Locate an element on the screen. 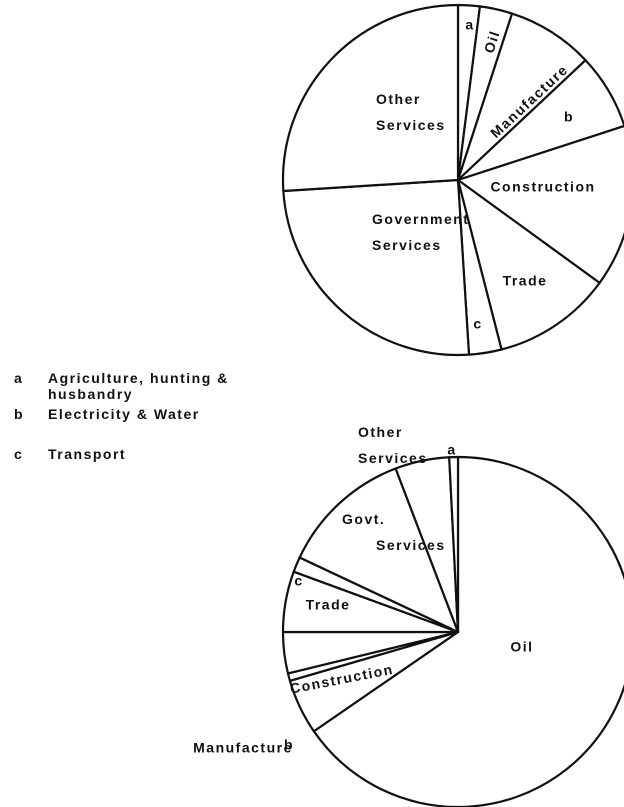 The width and height of the screenshot is (624, 807). key-item: b Electricity & Water is located at coordinates (126, 414).